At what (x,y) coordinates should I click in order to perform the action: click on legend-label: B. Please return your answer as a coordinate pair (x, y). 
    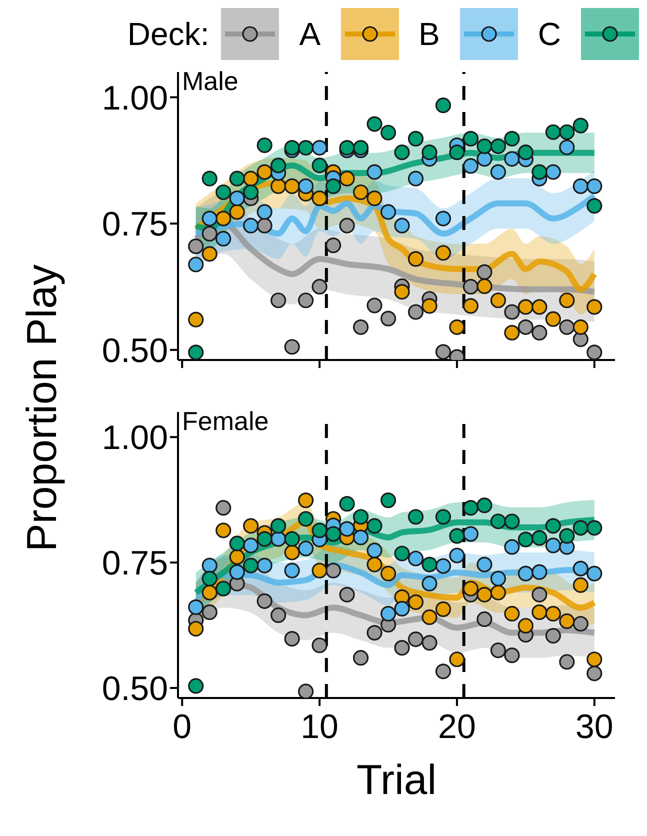
    Looking at the image, I should click on (429, 34).